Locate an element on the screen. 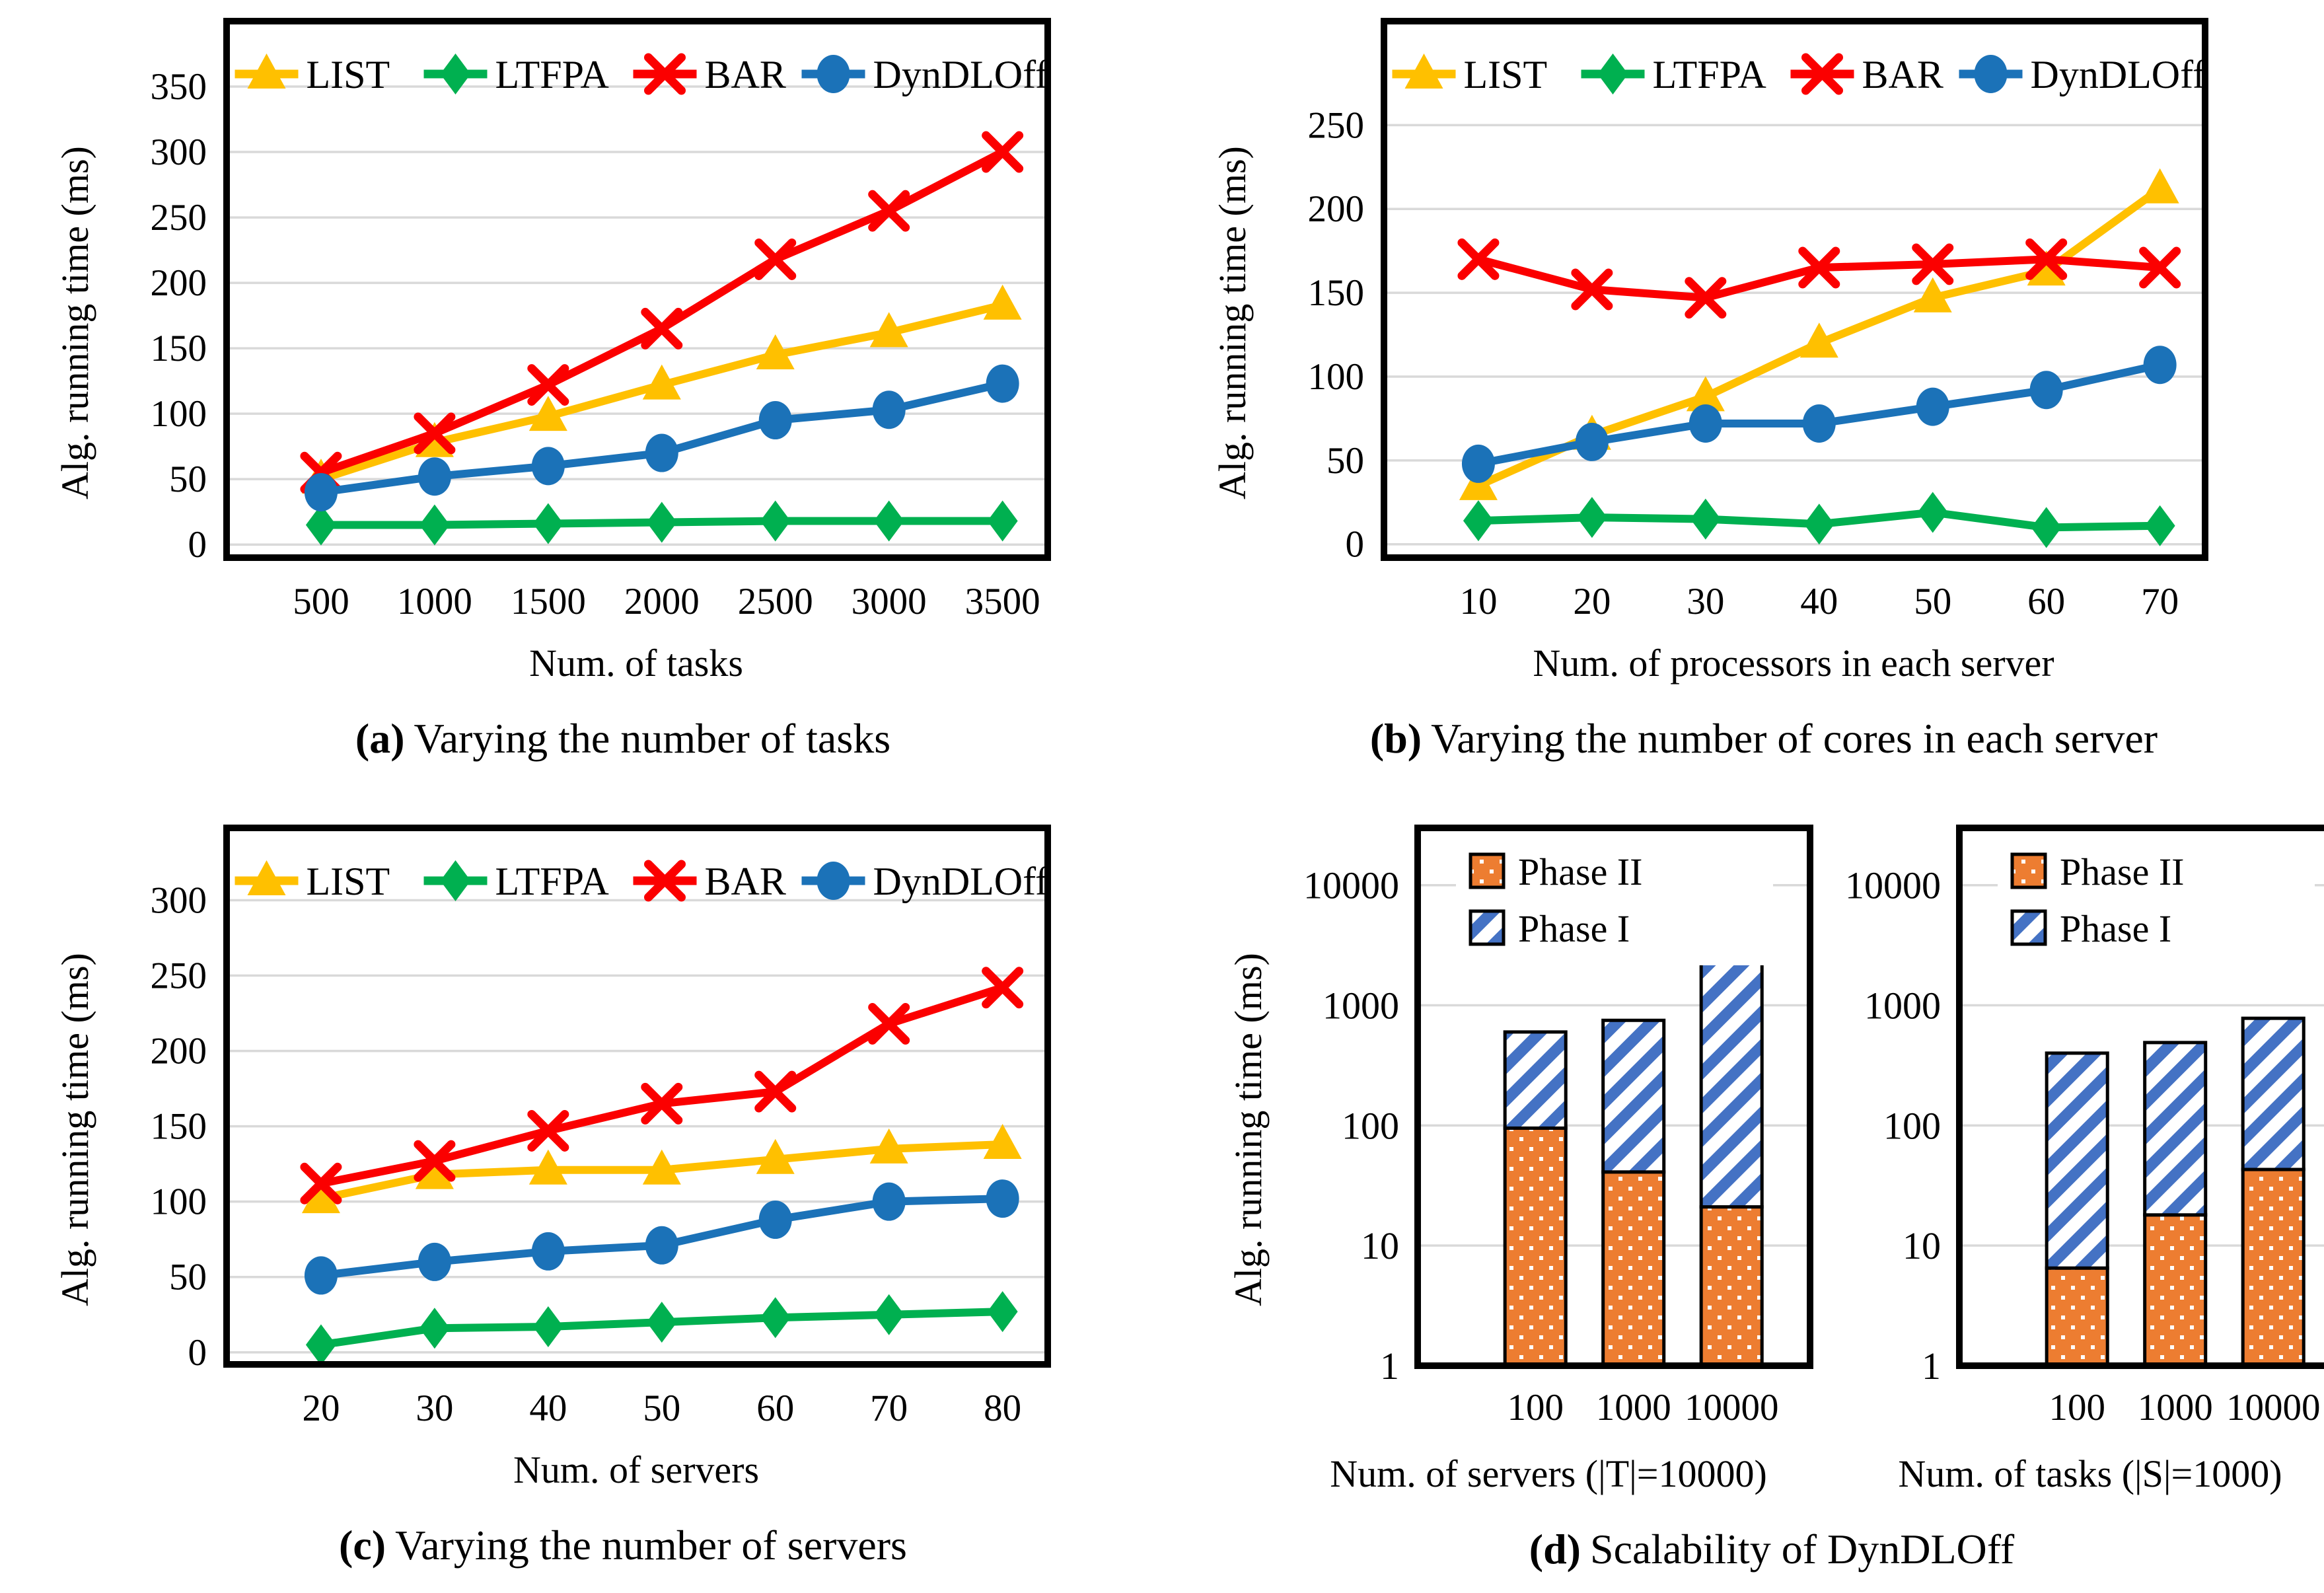 This screenshot has height=1593, width=2324. svg-text: 300 is located at coordinates (179, 152).